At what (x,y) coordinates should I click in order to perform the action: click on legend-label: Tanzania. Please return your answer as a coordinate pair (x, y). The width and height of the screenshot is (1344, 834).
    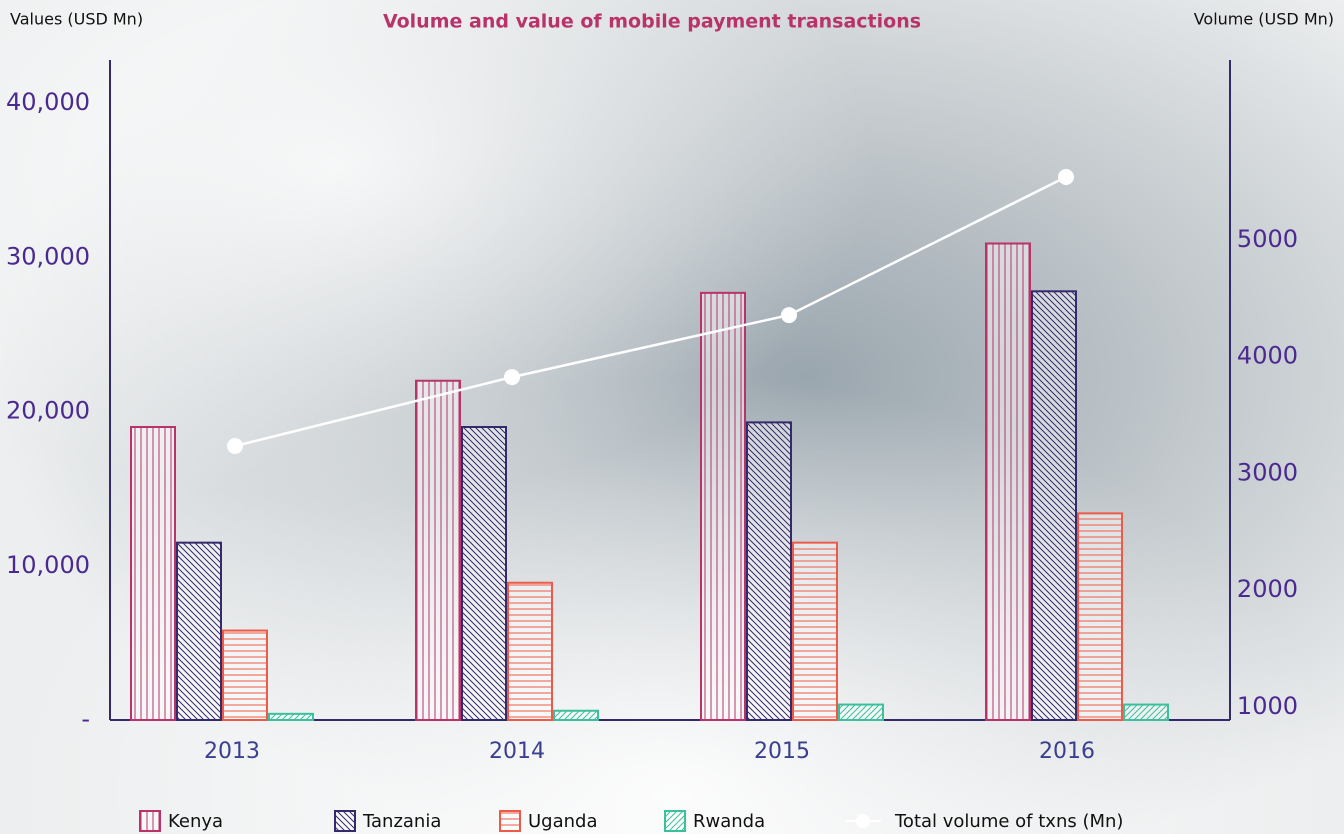
    Looking at the image, I should click on (401, 821).